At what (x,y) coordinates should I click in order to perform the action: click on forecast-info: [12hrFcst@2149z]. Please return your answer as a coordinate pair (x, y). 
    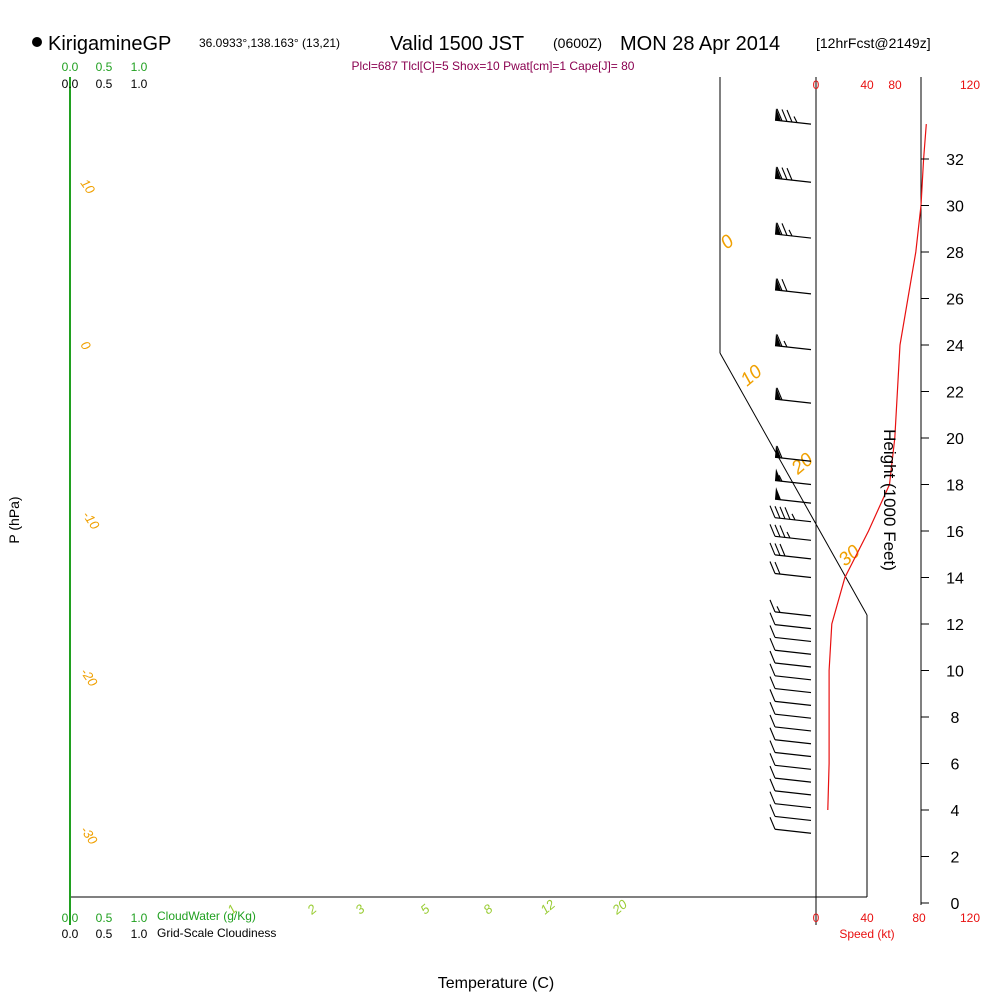
    Looking at the image, I should click on (873, 43).